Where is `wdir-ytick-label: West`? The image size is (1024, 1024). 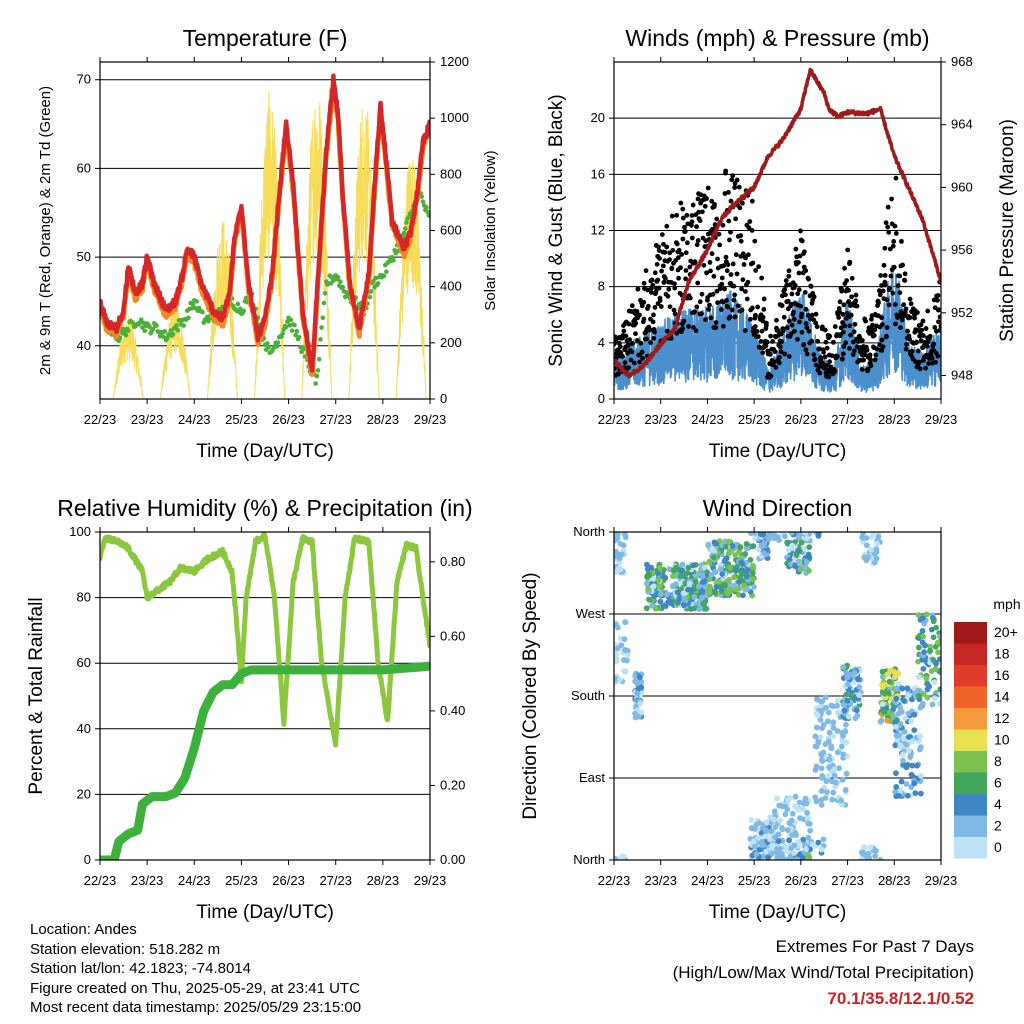
wdir-ytick-label: West is located at coordinates (591, 613).